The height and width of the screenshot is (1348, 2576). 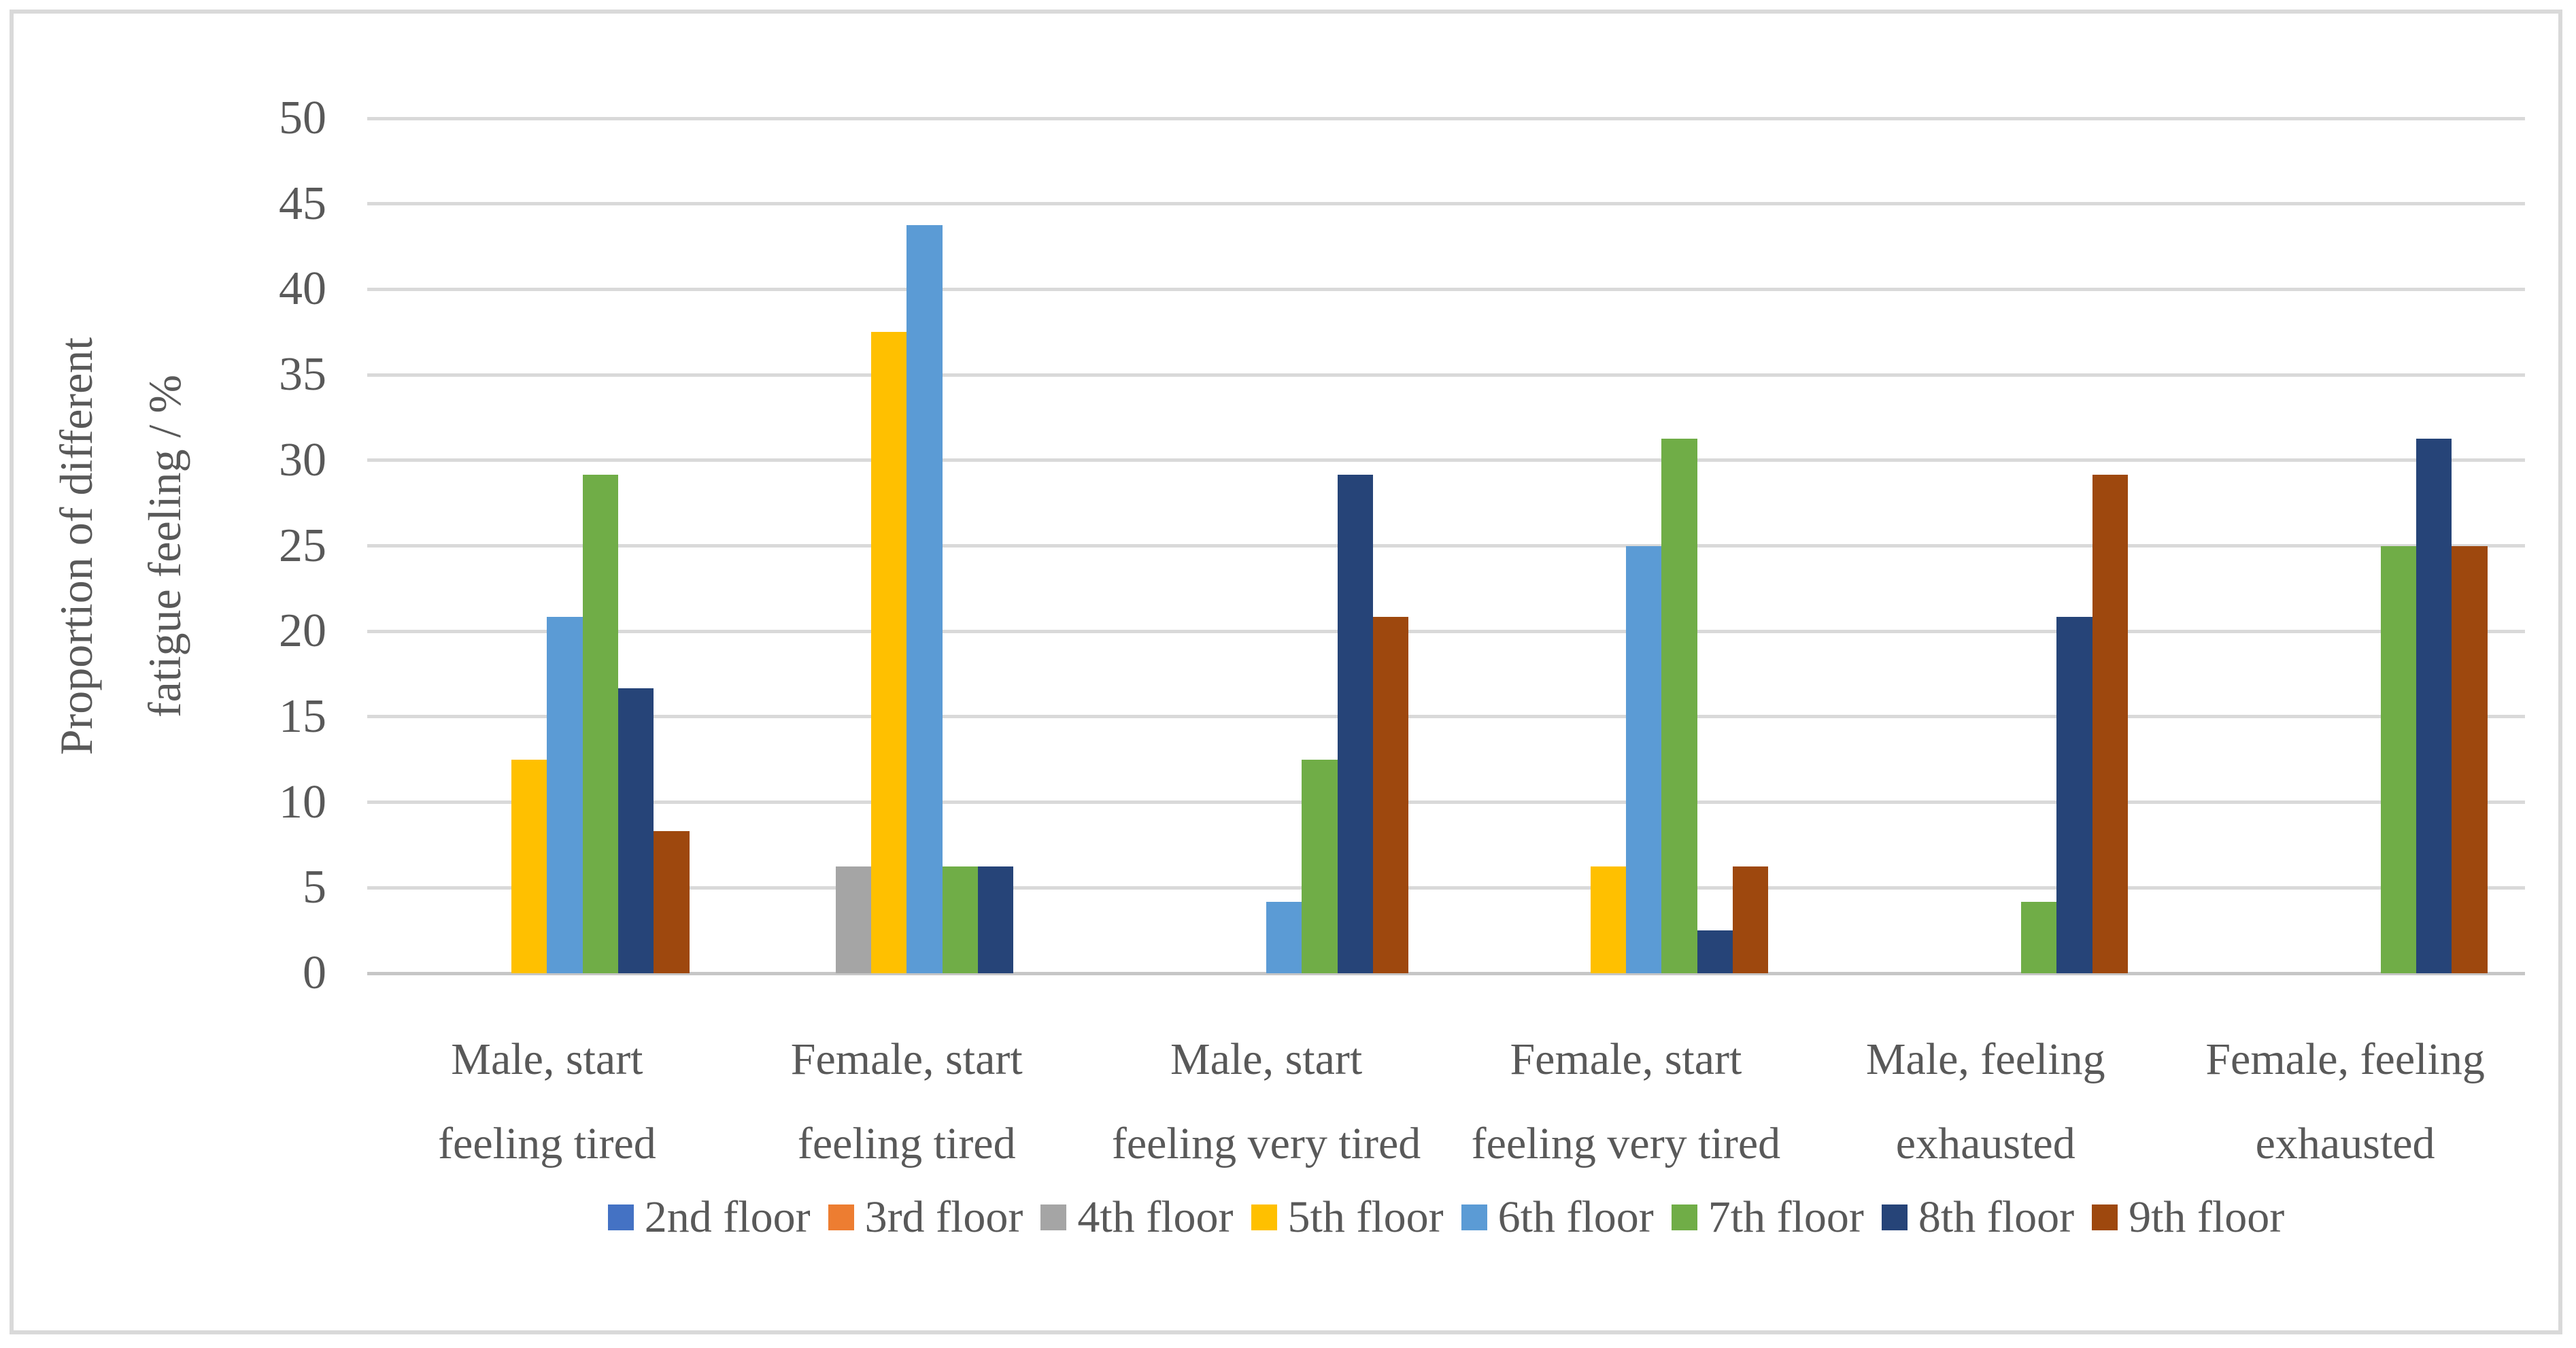 I want to click on bar-5th-floor-cat2, so click(x=888, y=652).